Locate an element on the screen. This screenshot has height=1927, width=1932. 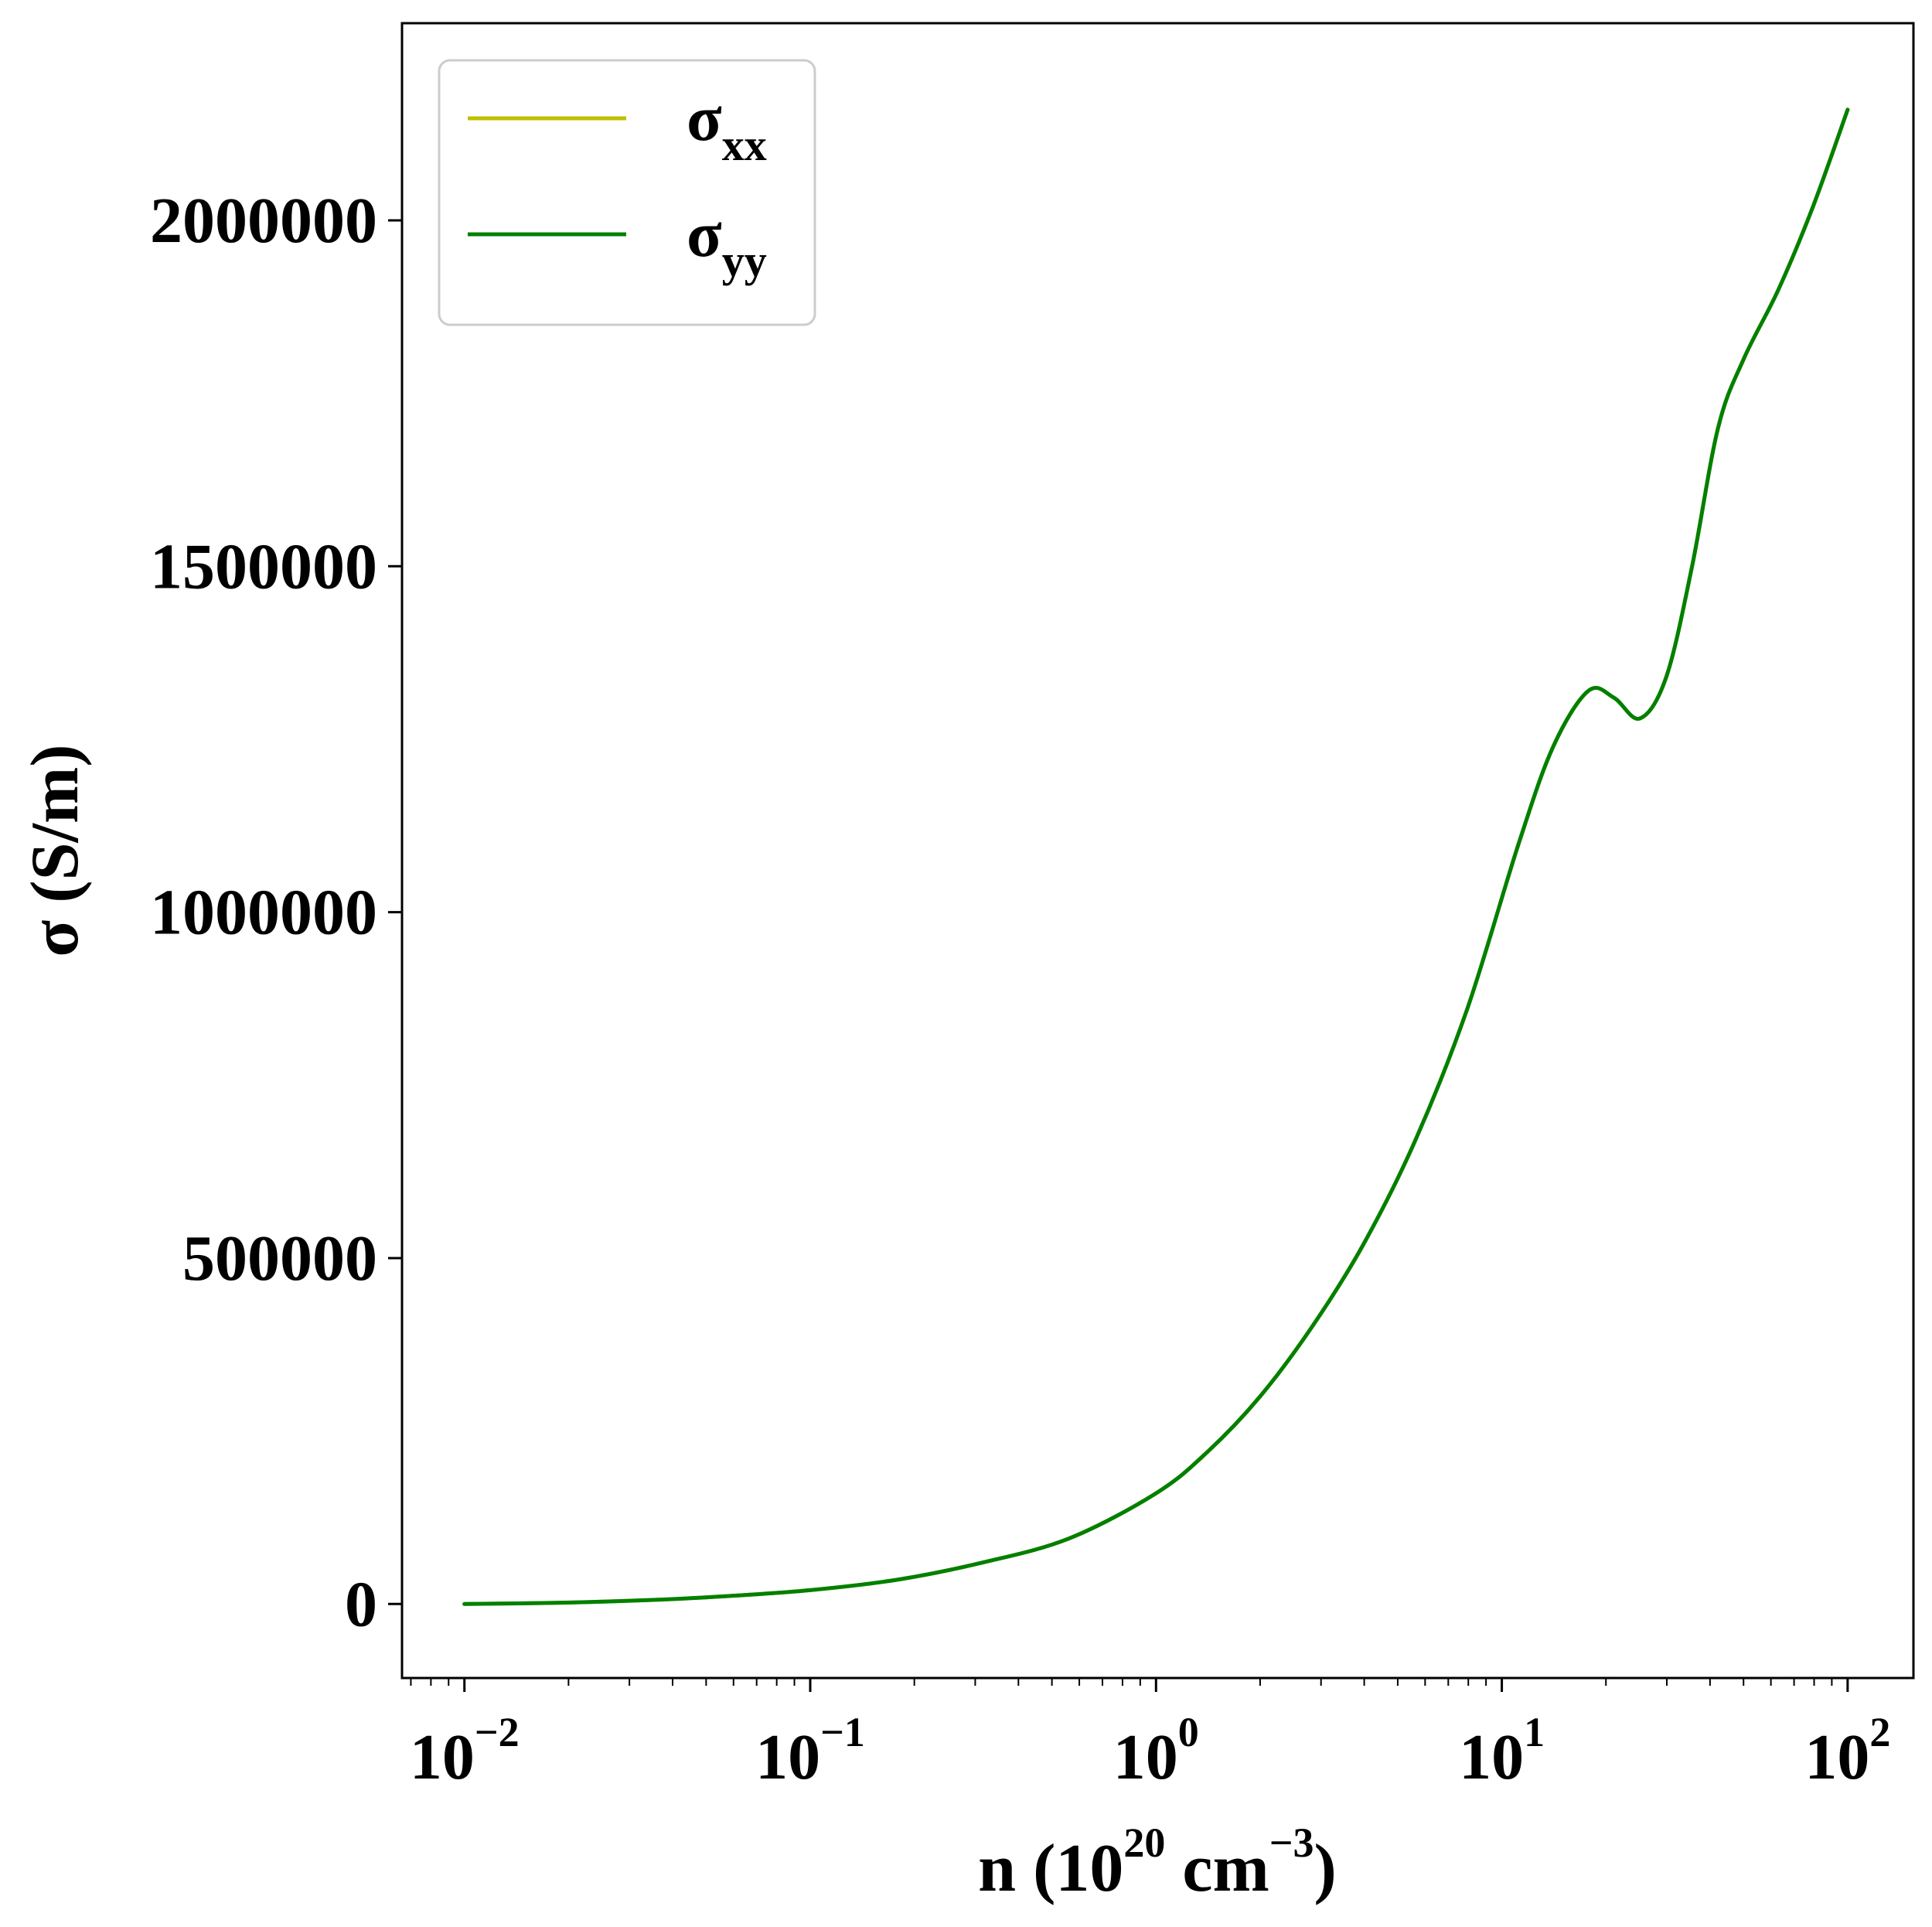
x-axis-ticks: 10⁻² 10⁻¹ 10⁰ 10¹ 10² is located at coordinates (1150, 1735).